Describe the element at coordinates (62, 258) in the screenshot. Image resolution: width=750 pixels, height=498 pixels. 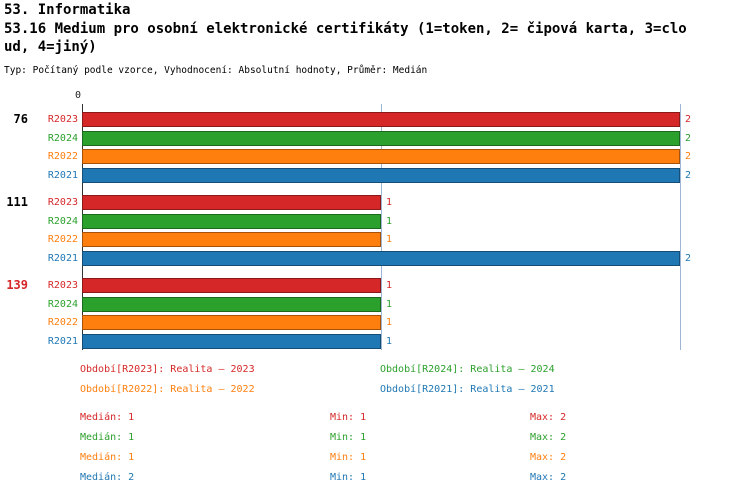
I see `series-label-r2021-group-111: R2021` at that location.